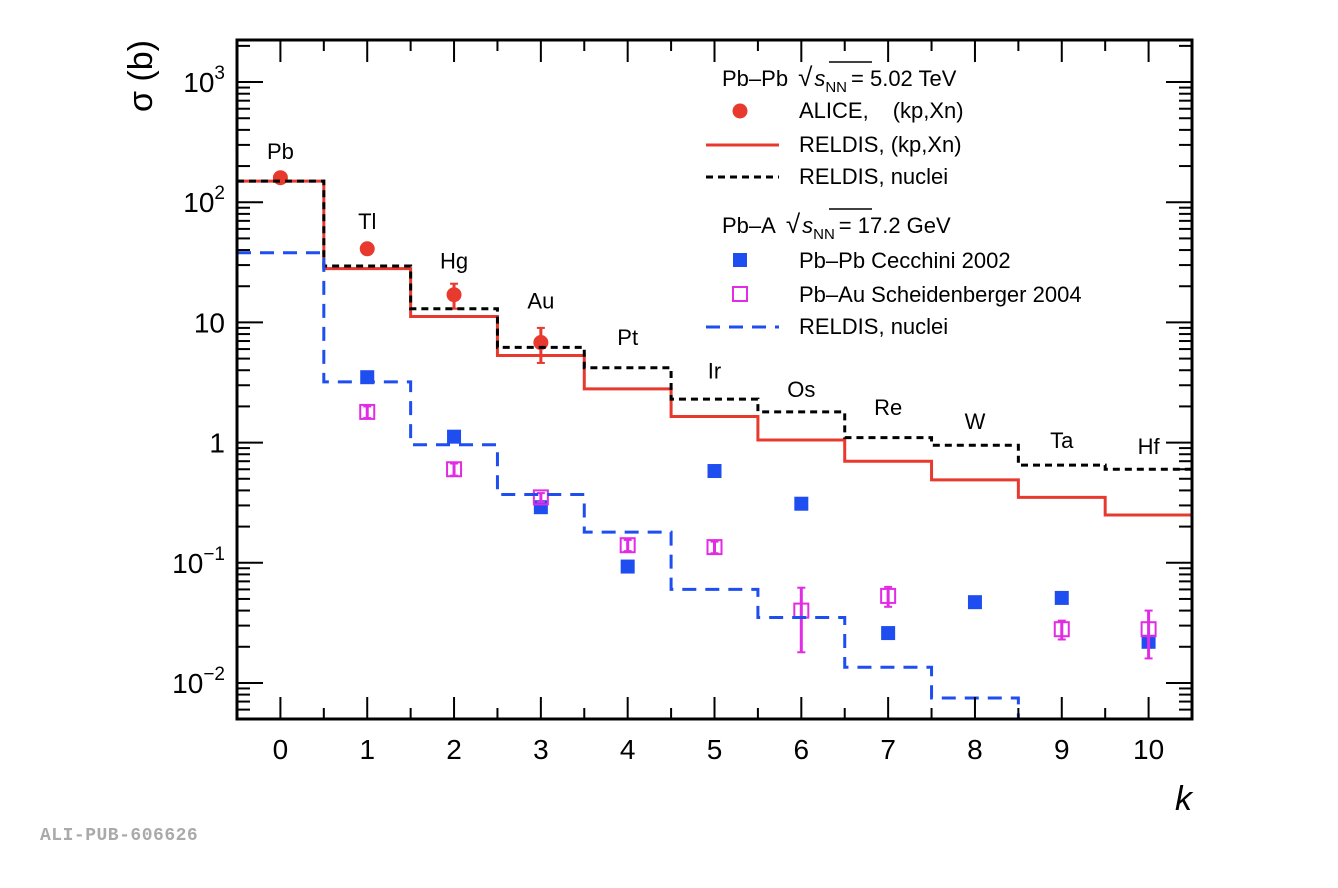 The height and width of the screenshot is (888, 1338). What do you see at coordinates (628, 749) in the screenshot?
I see `x-tick-label: 4` at bounding box center [628, 749].